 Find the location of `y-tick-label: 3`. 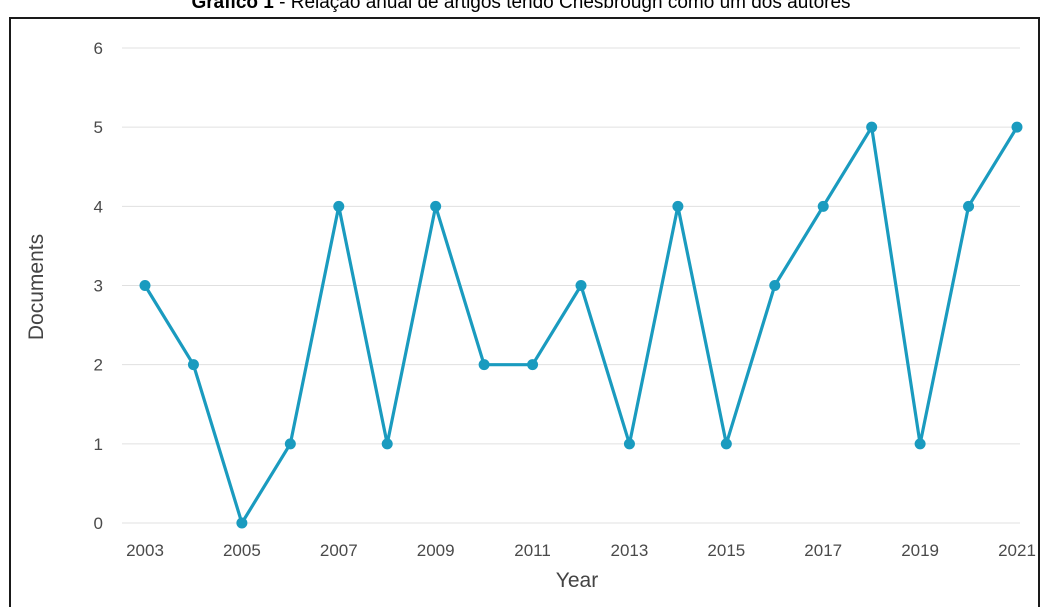

y-tick-label: 3 is located at coordinates (98, 286).